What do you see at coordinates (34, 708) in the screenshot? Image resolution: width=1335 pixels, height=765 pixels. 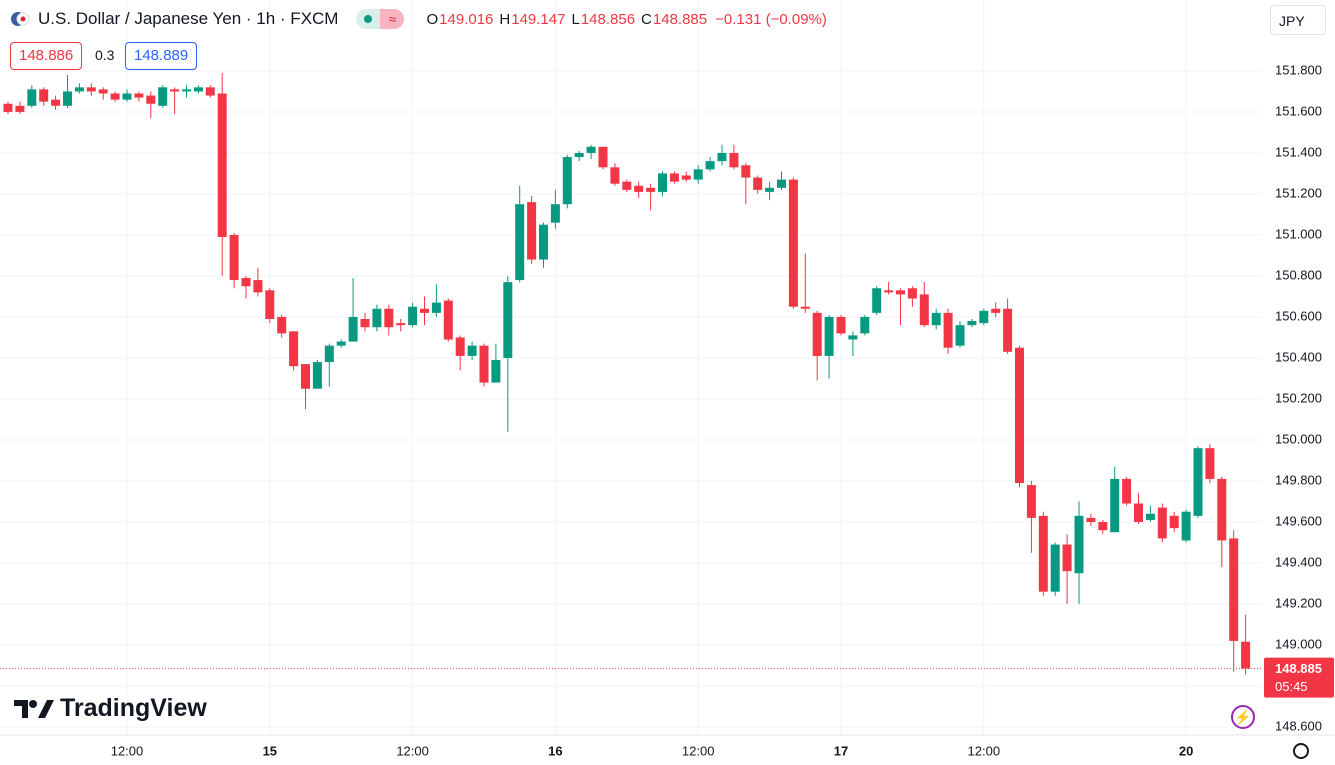 I see `logo-mark` at bounding box center [34, 708].